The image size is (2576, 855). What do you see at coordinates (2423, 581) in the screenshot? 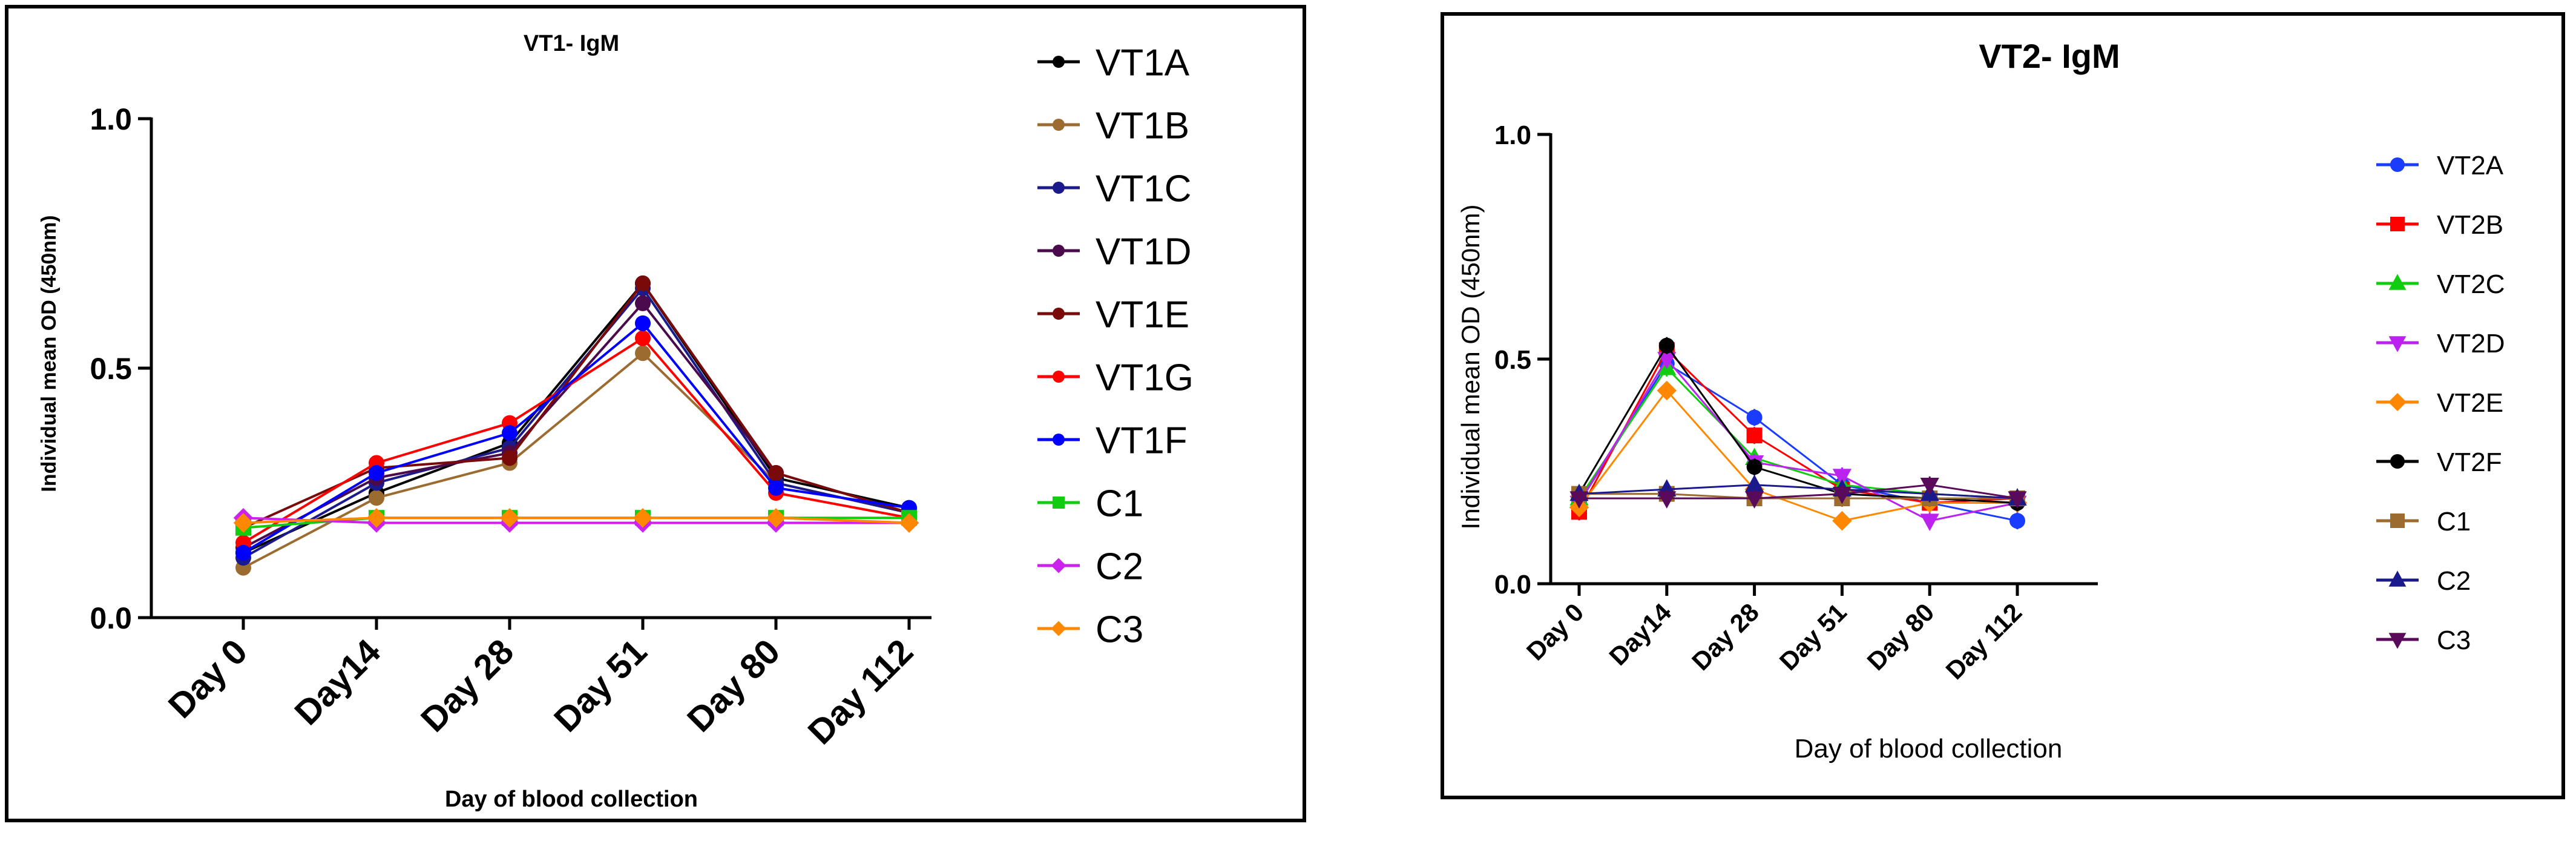
I see `legend-item-c2: C2` at bounding box center [2423, 581].